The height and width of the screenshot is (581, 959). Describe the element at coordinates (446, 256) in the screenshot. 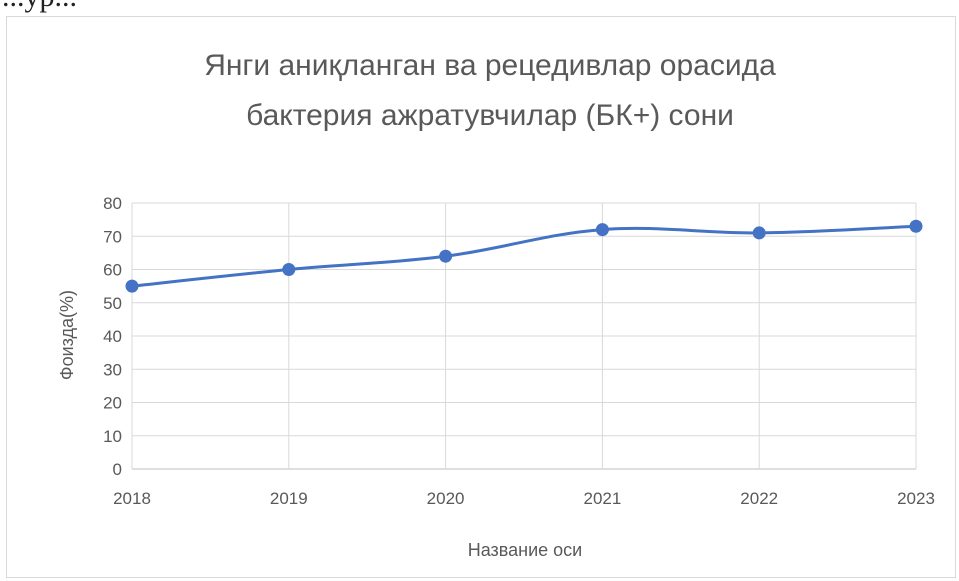

I see `data-point-2020` at that location.